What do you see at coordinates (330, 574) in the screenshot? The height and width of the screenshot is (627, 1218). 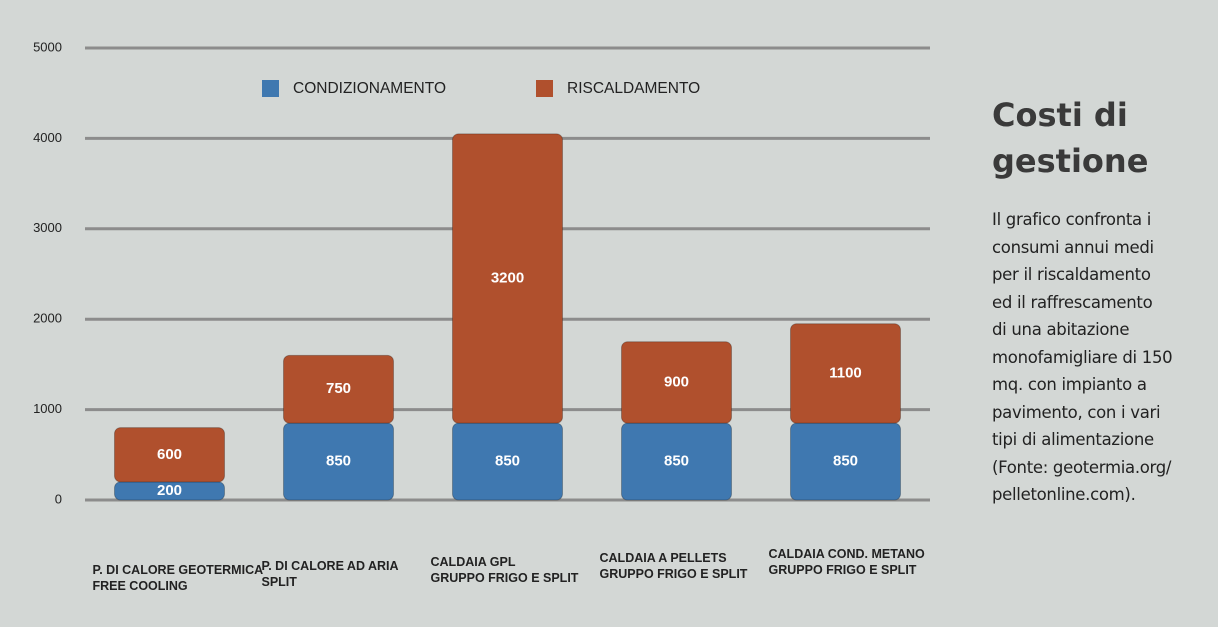 I see `x-tick-label: P. DI CALORE AD ARIA SPLIT` at bounding box center [330, 574].